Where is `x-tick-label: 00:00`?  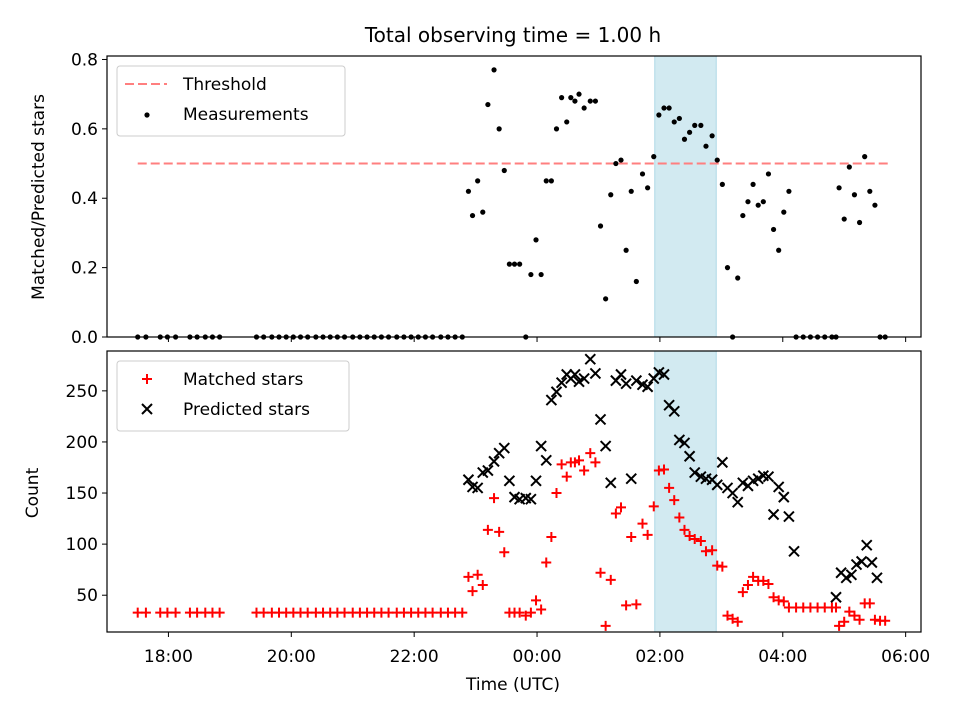 x-tick-label: 00:00 is located at coordinates (537, 657).